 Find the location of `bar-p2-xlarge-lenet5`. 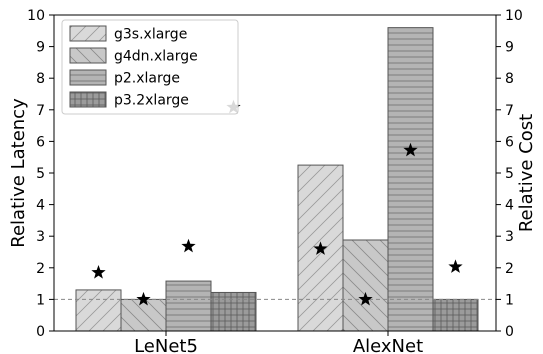

bar-p2-xlarge-lenet5 is located at coordinates (188, 306).